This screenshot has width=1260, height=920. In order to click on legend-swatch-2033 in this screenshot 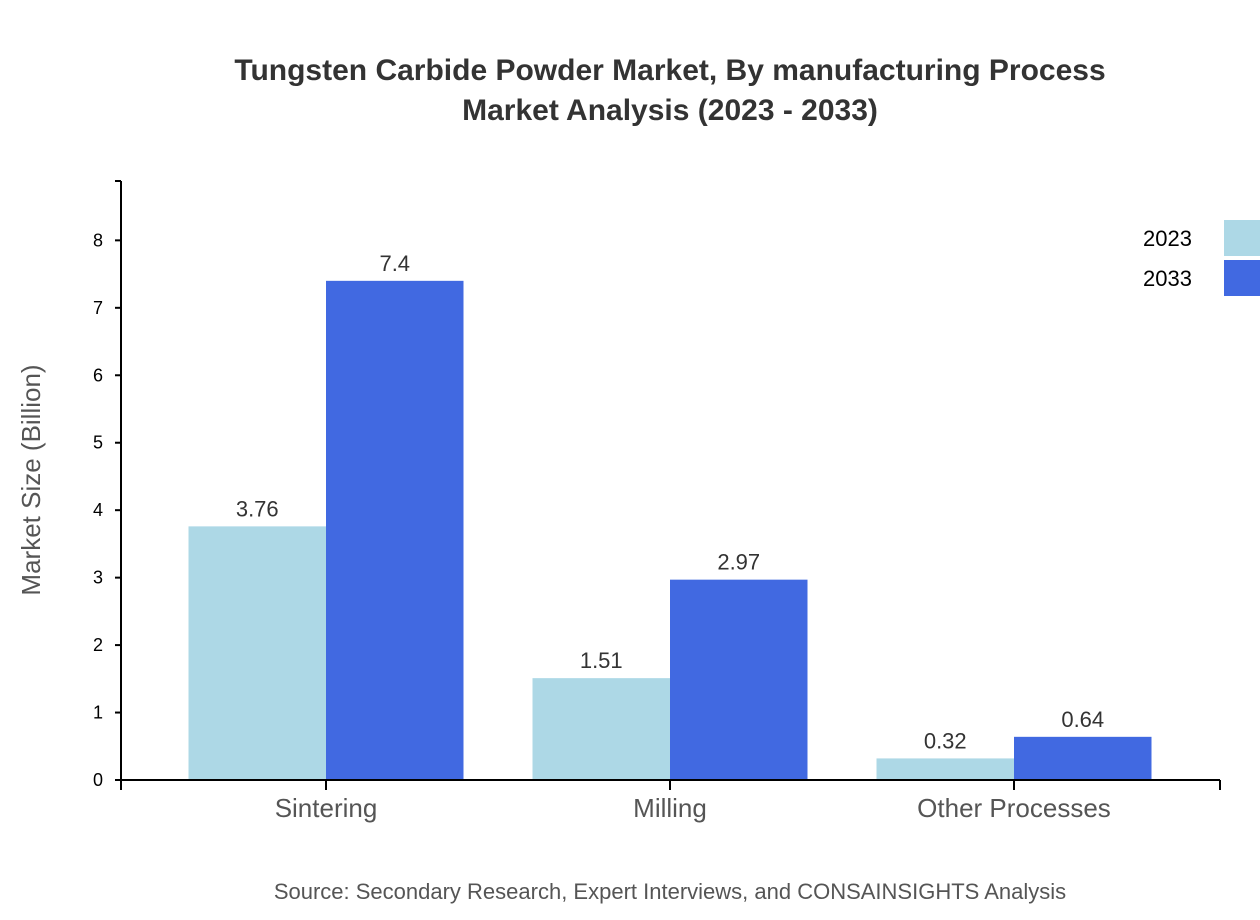, I will do `click(1242, 278)`.